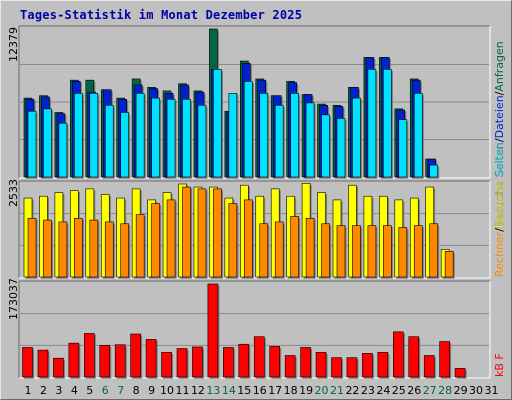 The width and height of the screenshot is (512, 400). What do you see at coordinates (167, 390) in the screenshot?
I see `x-label-day-10: 10` at bounding box center [167, 390].